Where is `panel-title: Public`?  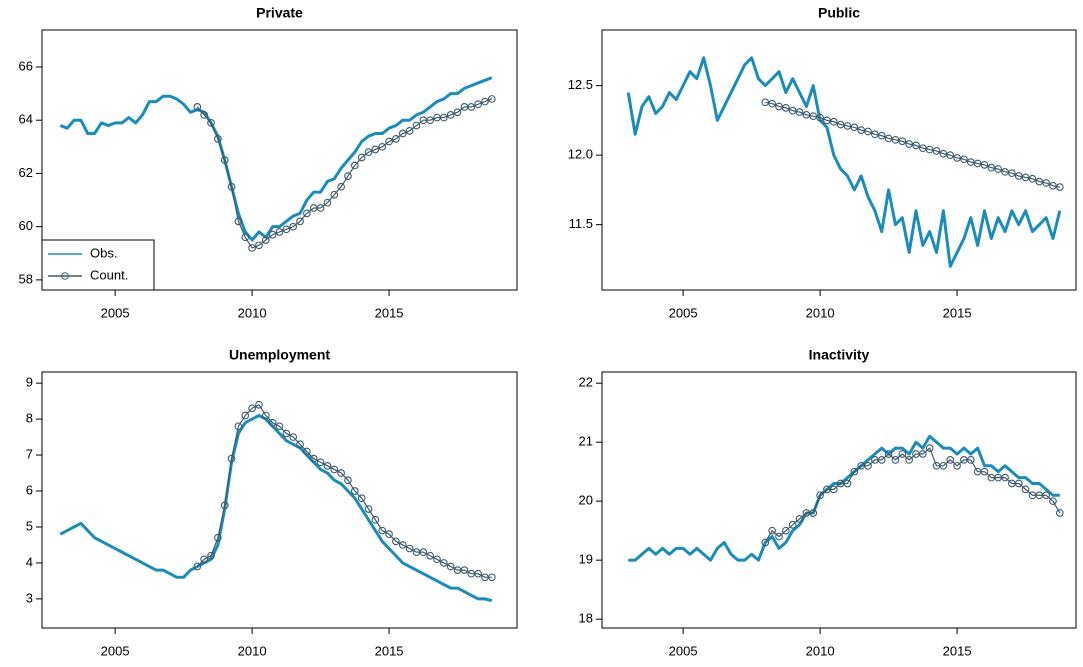
panel-title: Public is located at coordinates (839, 13).